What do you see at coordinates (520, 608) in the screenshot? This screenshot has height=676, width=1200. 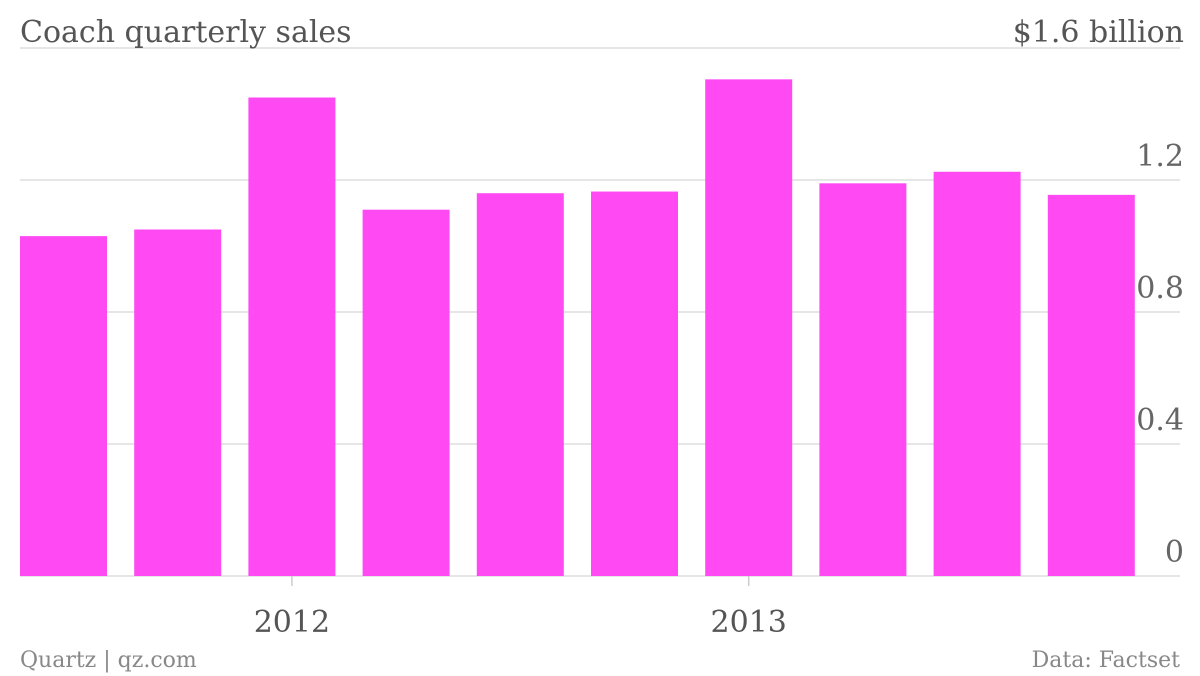 I see `x-axis-ticks: 2012 2013` at bounding box center [520, 608].